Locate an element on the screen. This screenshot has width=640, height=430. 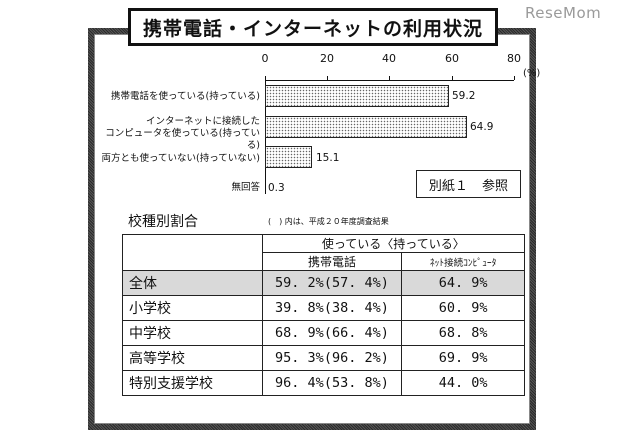
cell-net-pc: 64. 9% is located at coordinates (463, 283).